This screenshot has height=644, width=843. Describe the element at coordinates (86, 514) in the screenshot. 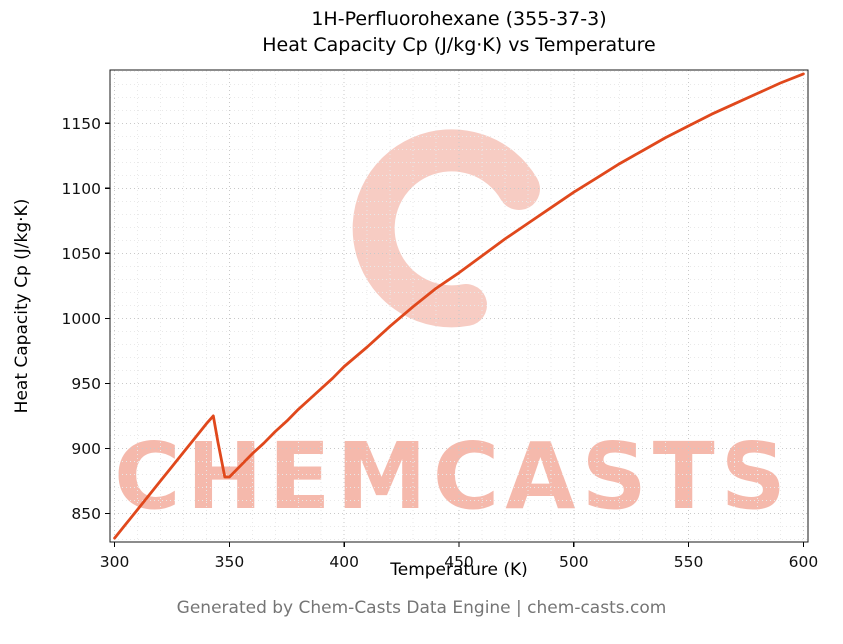

I see `y-tick-label: 850` at that location.